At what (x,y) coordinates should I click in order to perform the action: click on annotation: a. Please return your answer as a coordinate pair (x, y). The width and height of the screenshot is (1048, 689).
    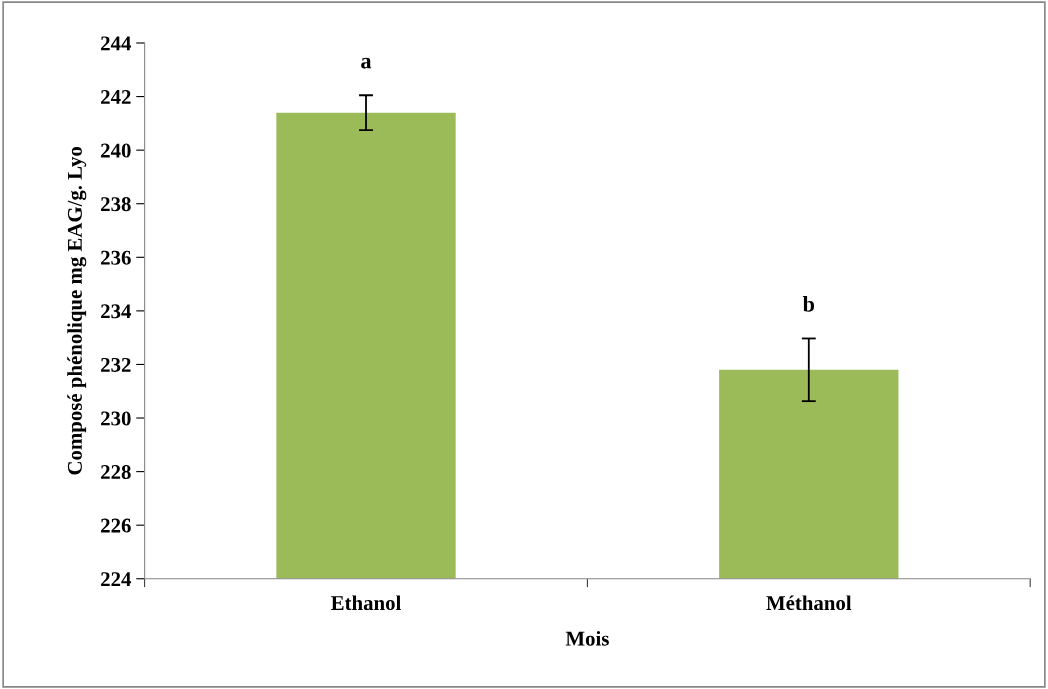
    Looking at the image, I should click on (366, 63).